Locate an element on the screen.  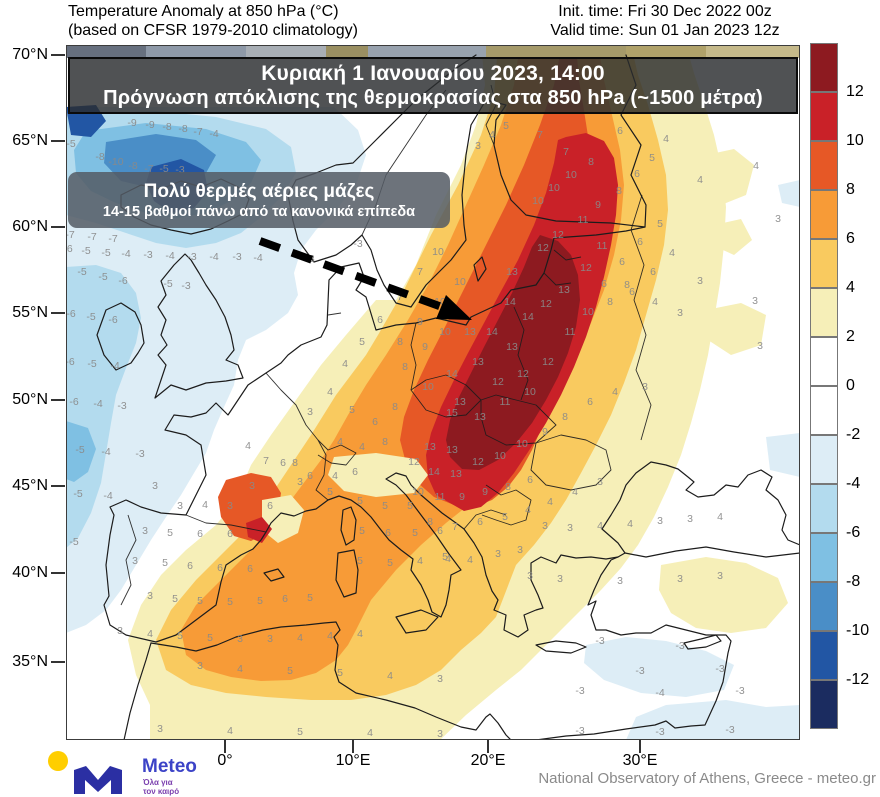
colorbar-label: -12 is located at coordinates (858, 679).